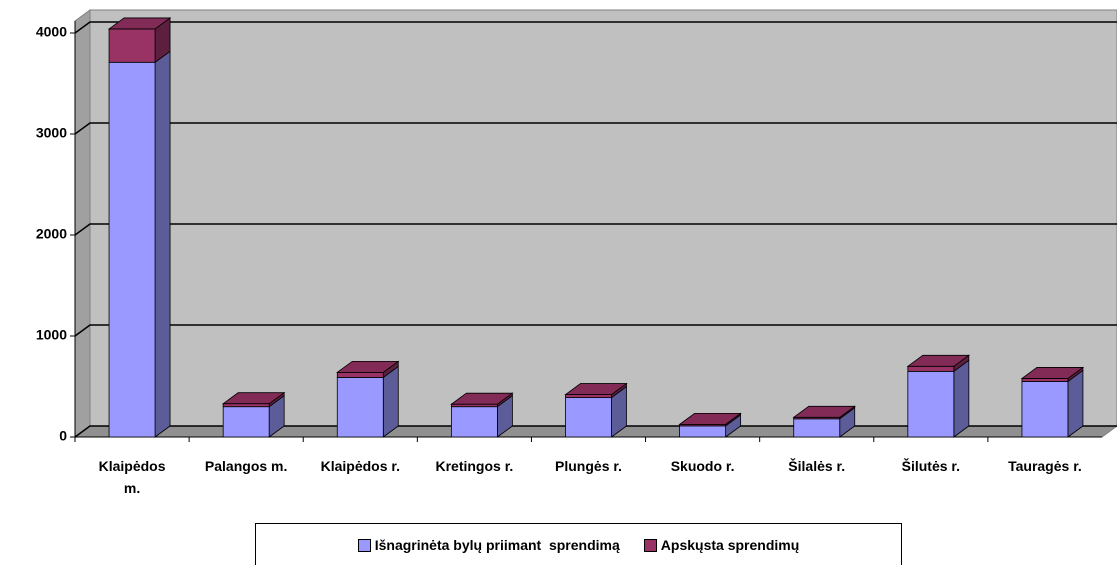 This screenshot has width=1117, height=565. Describe the element at coordinates (82, 223) in the screenshot. I see `side-wall` at that location.